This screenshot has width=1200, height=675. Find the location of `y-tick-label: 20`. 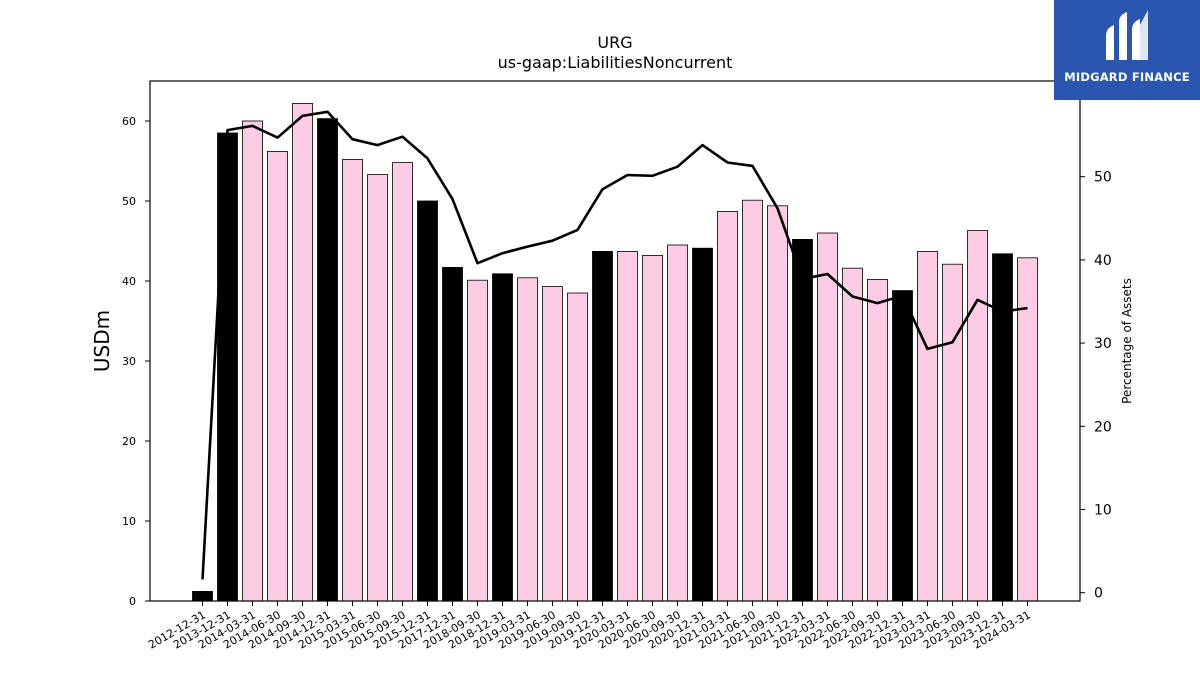

y-tick-label: 20 is located at coordinates (129, 441).